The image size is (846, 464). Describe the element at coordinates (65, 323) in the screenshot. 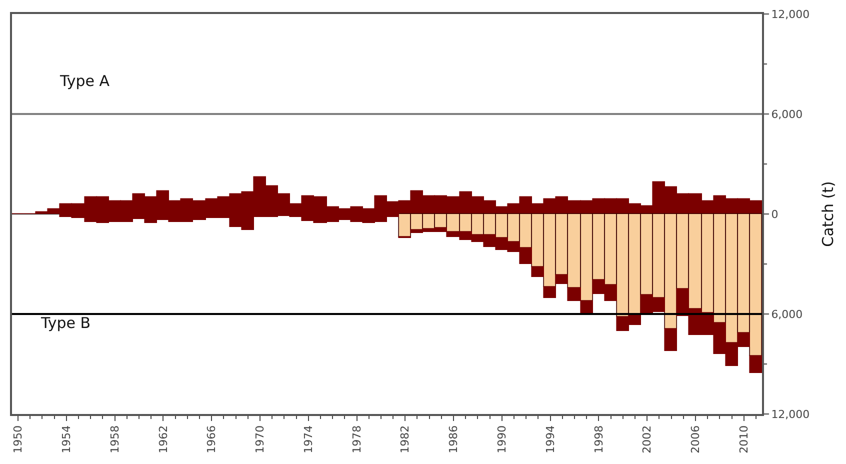

I see `annotation: Type B` at that location.